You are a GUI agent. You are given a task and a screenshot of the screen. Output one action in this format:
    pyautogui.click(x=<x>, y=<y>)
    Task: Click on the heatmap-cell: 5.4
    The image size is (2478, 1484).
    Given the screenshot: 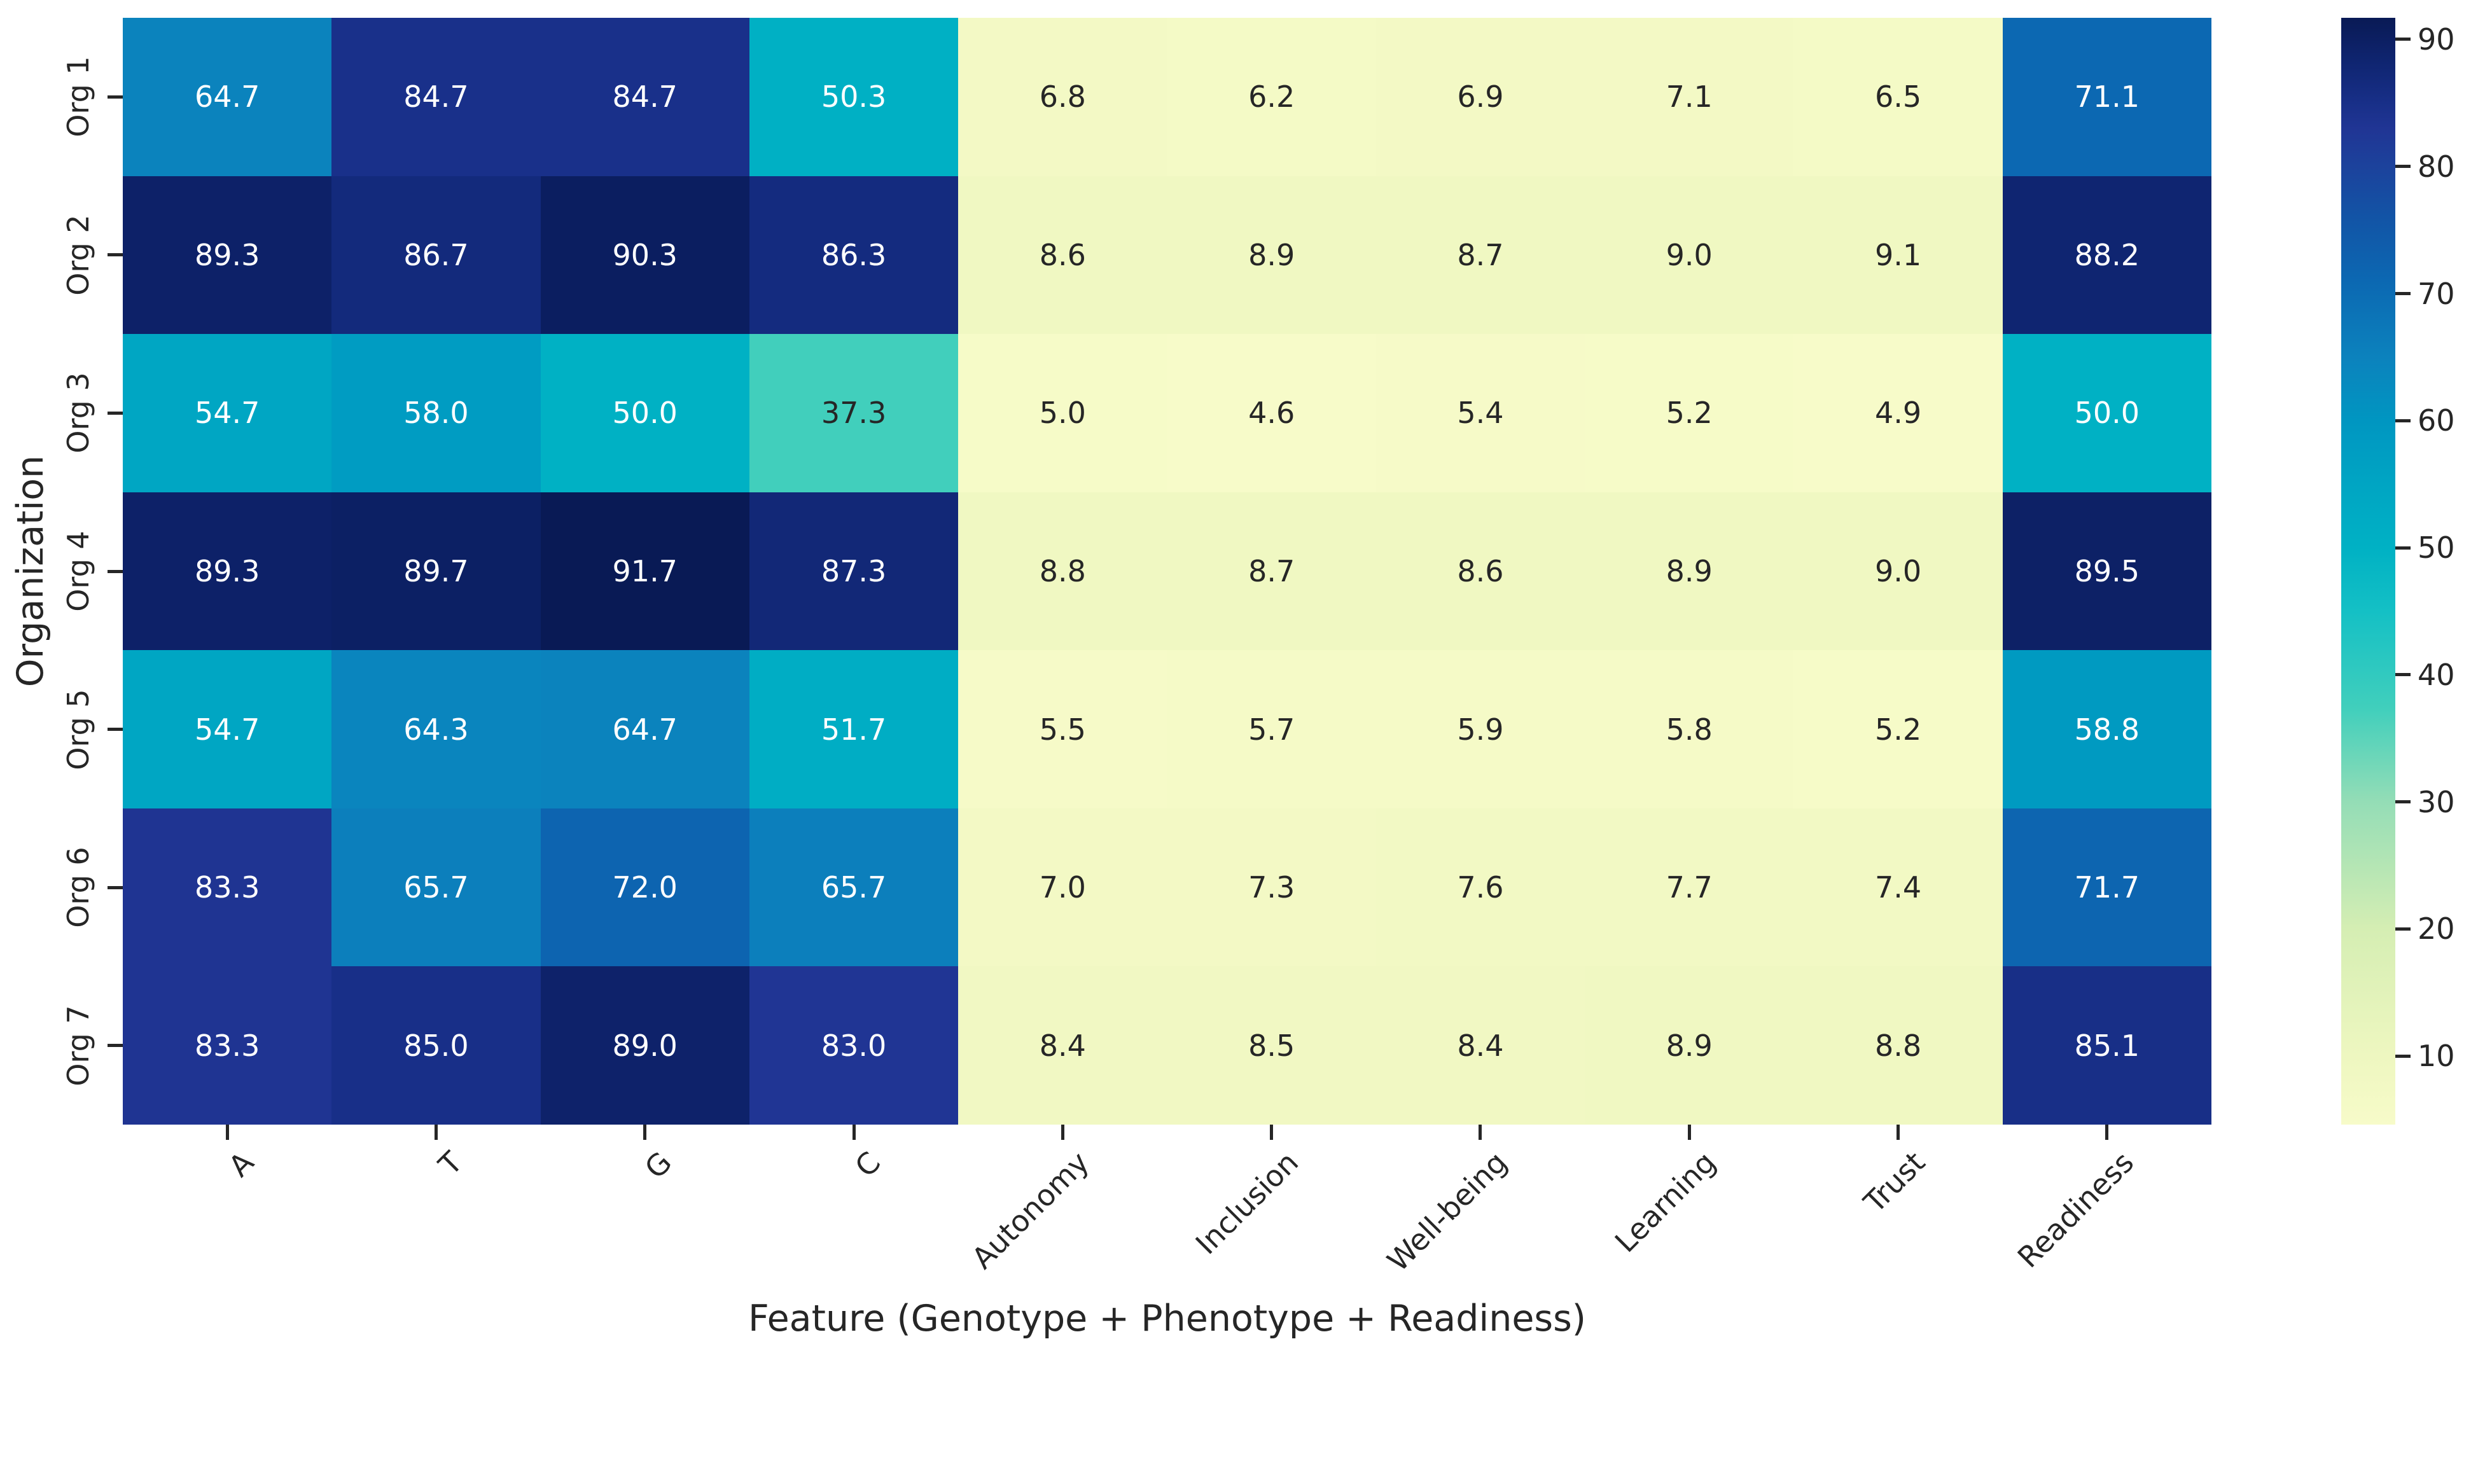 What is the action you would take?
    pyautogui.click(x=1480, y=413)
    